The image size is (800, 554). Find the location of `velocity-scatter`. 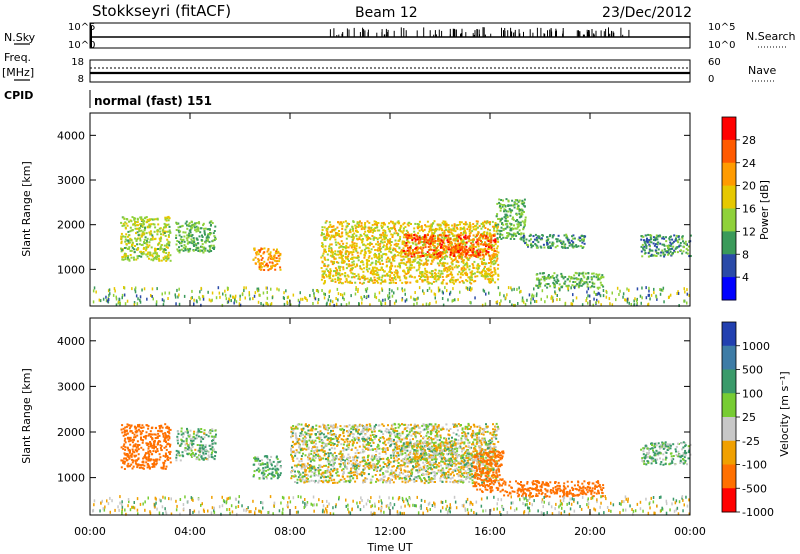

velocity-scatter is located at coordinates (392, 469).